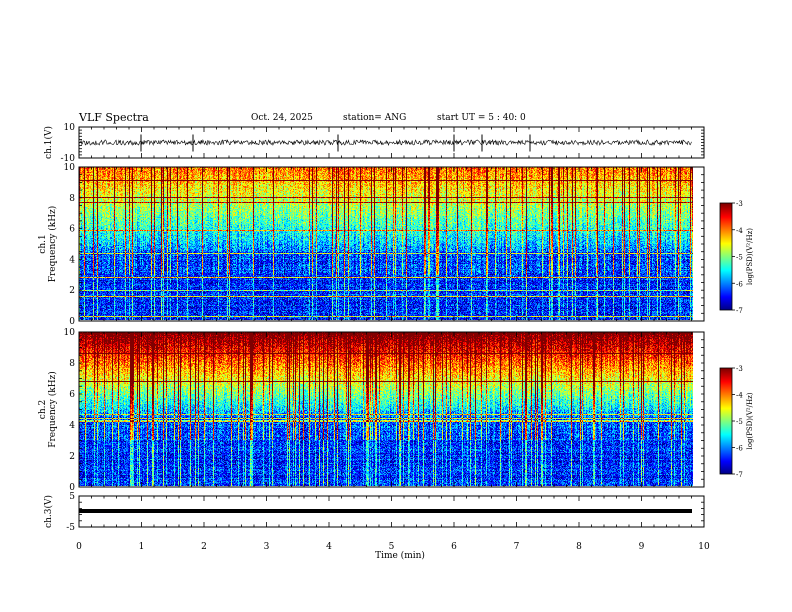  I want to click on ch2-spectrogram-ytick-label: 0, so click(72, 488).